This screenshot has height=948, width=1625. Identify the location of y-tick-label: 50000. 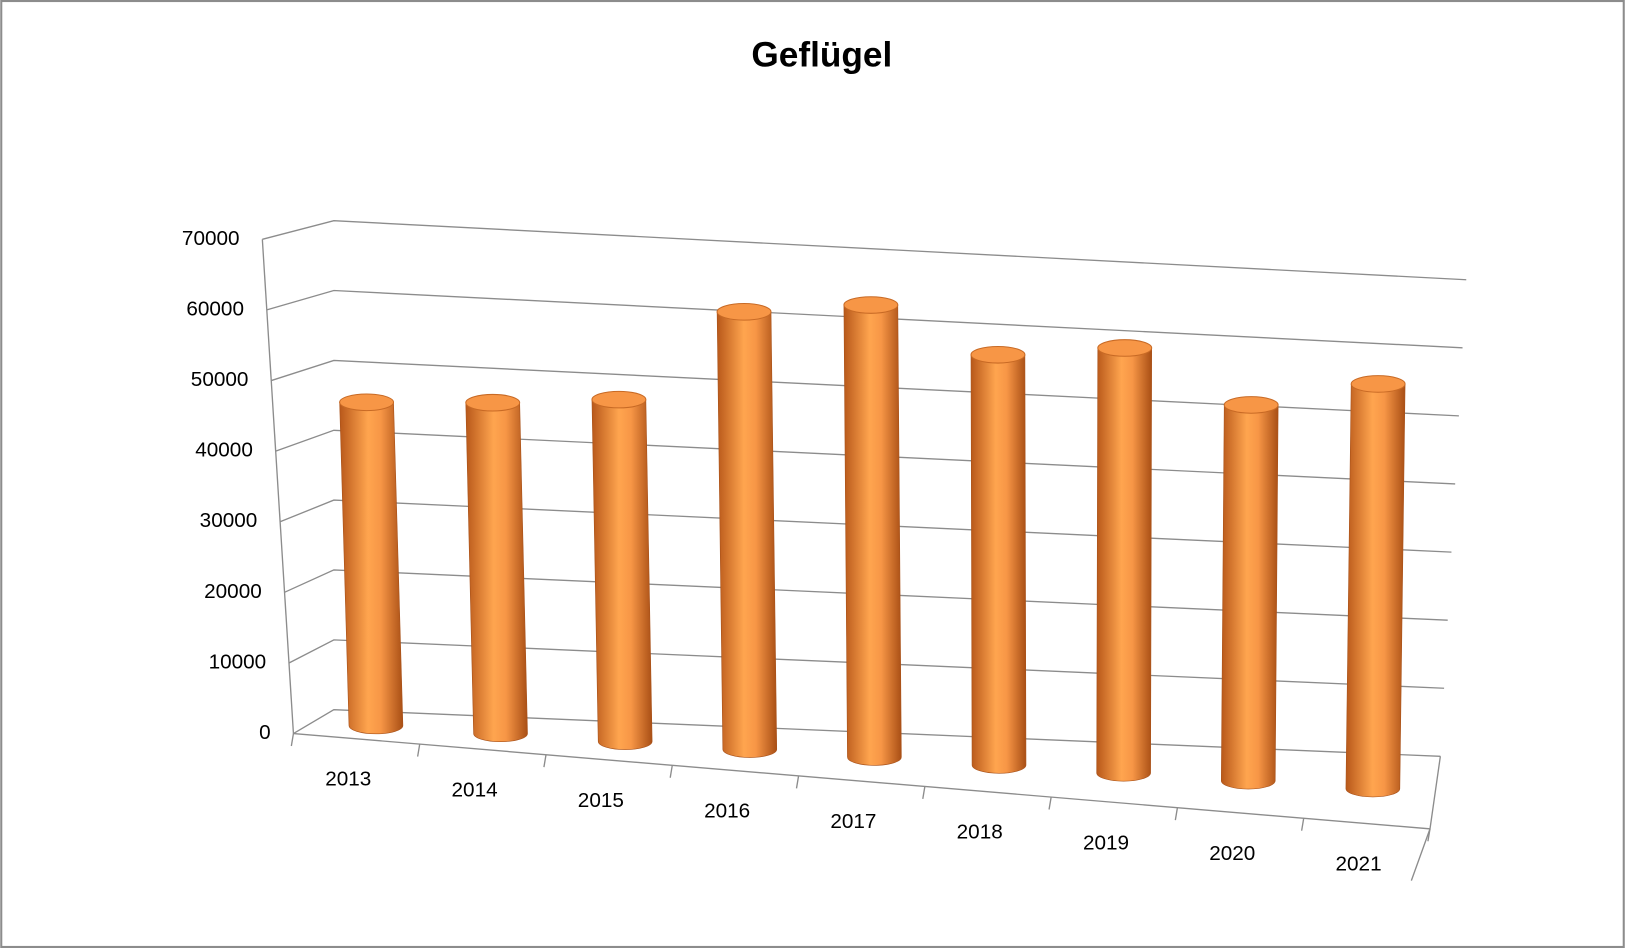
(220, 379).